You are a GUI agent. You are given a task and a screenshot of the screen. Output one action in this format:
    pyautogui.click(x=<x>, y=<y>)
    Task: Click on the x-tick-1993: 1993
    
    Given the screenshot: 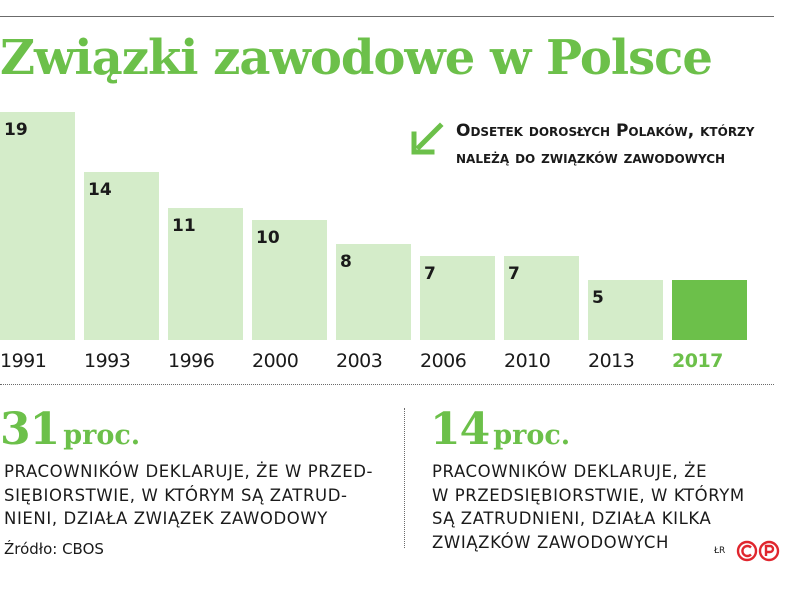 What is the action you would take?
    pyautogui.click(x=107, y=361)
    